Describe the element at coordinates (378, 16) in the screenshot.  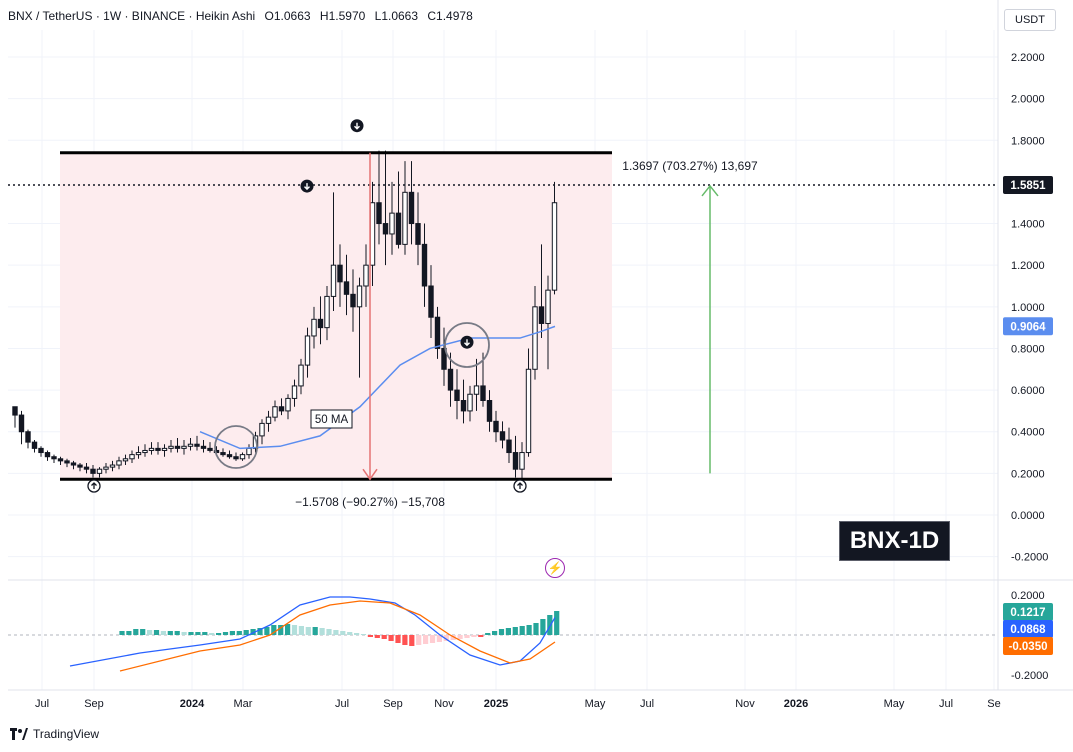
I see `ohlc-low-label: L` at that location.